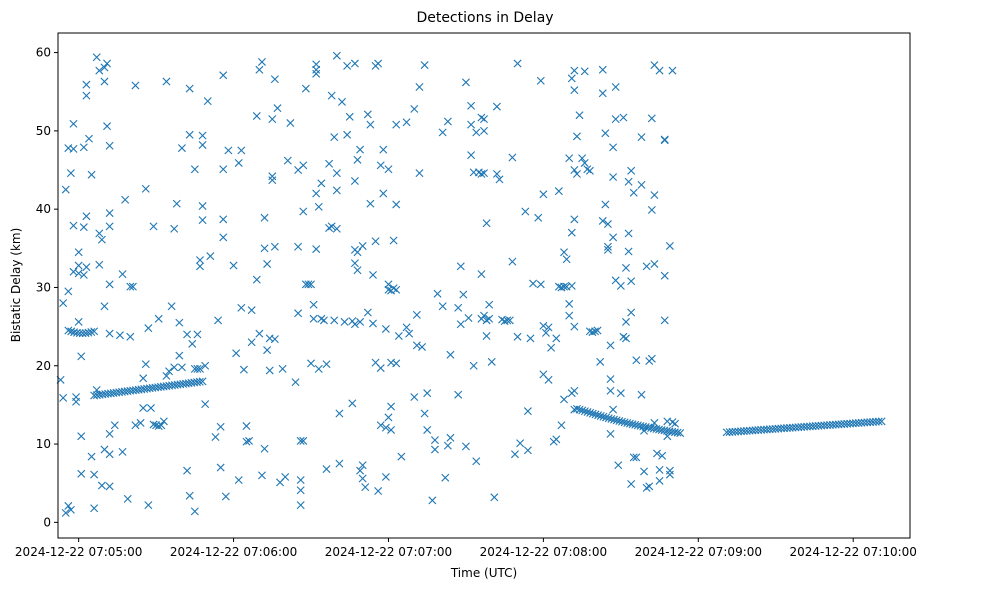 The width and height of the screenshot is (989, 590). What do you see at coordinates (43, 366) in the screenshot?
I see `y-tick-label: 20` at bounding box center [43, 366].